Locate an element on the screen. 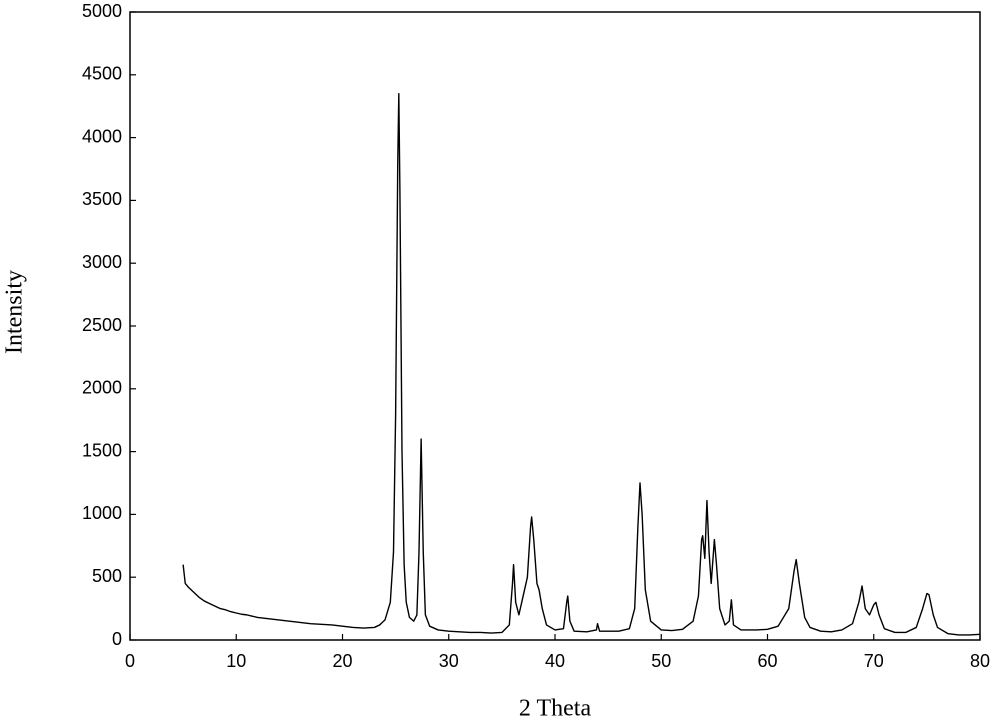  x-tick-label: 20 is located at coordinates (342, 661).